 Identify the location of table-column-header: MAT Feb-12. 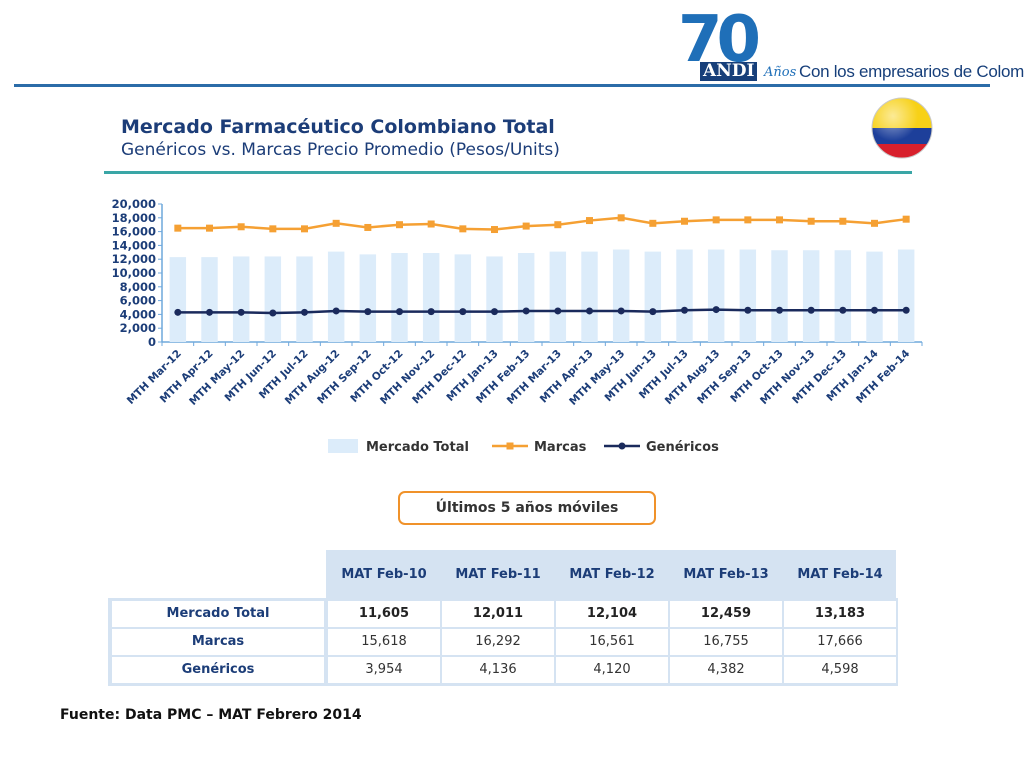
(612, 574).